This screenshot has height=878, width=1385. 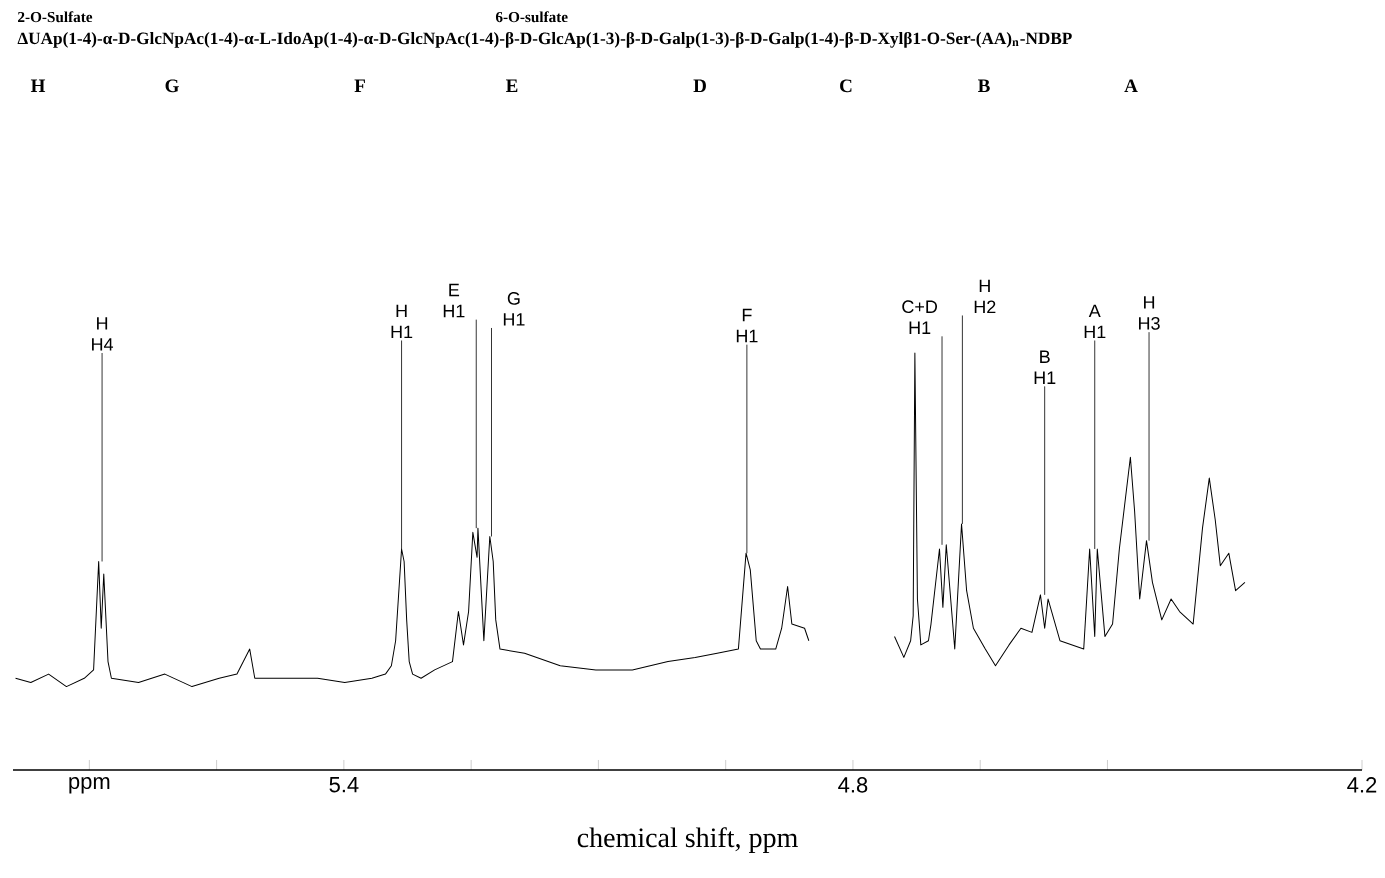 I want to click on text: D, so click(x=699, y=86).